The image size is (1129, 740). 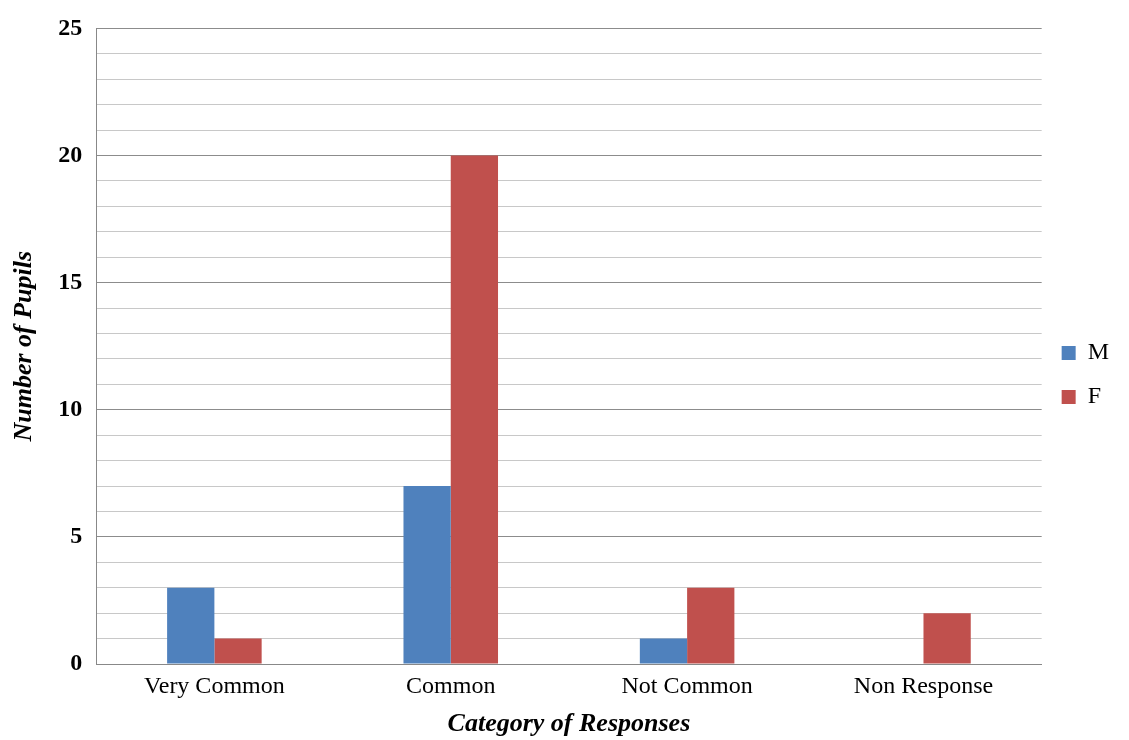 I want to click on y-tick-label: 15, so click(x=70, y=280).